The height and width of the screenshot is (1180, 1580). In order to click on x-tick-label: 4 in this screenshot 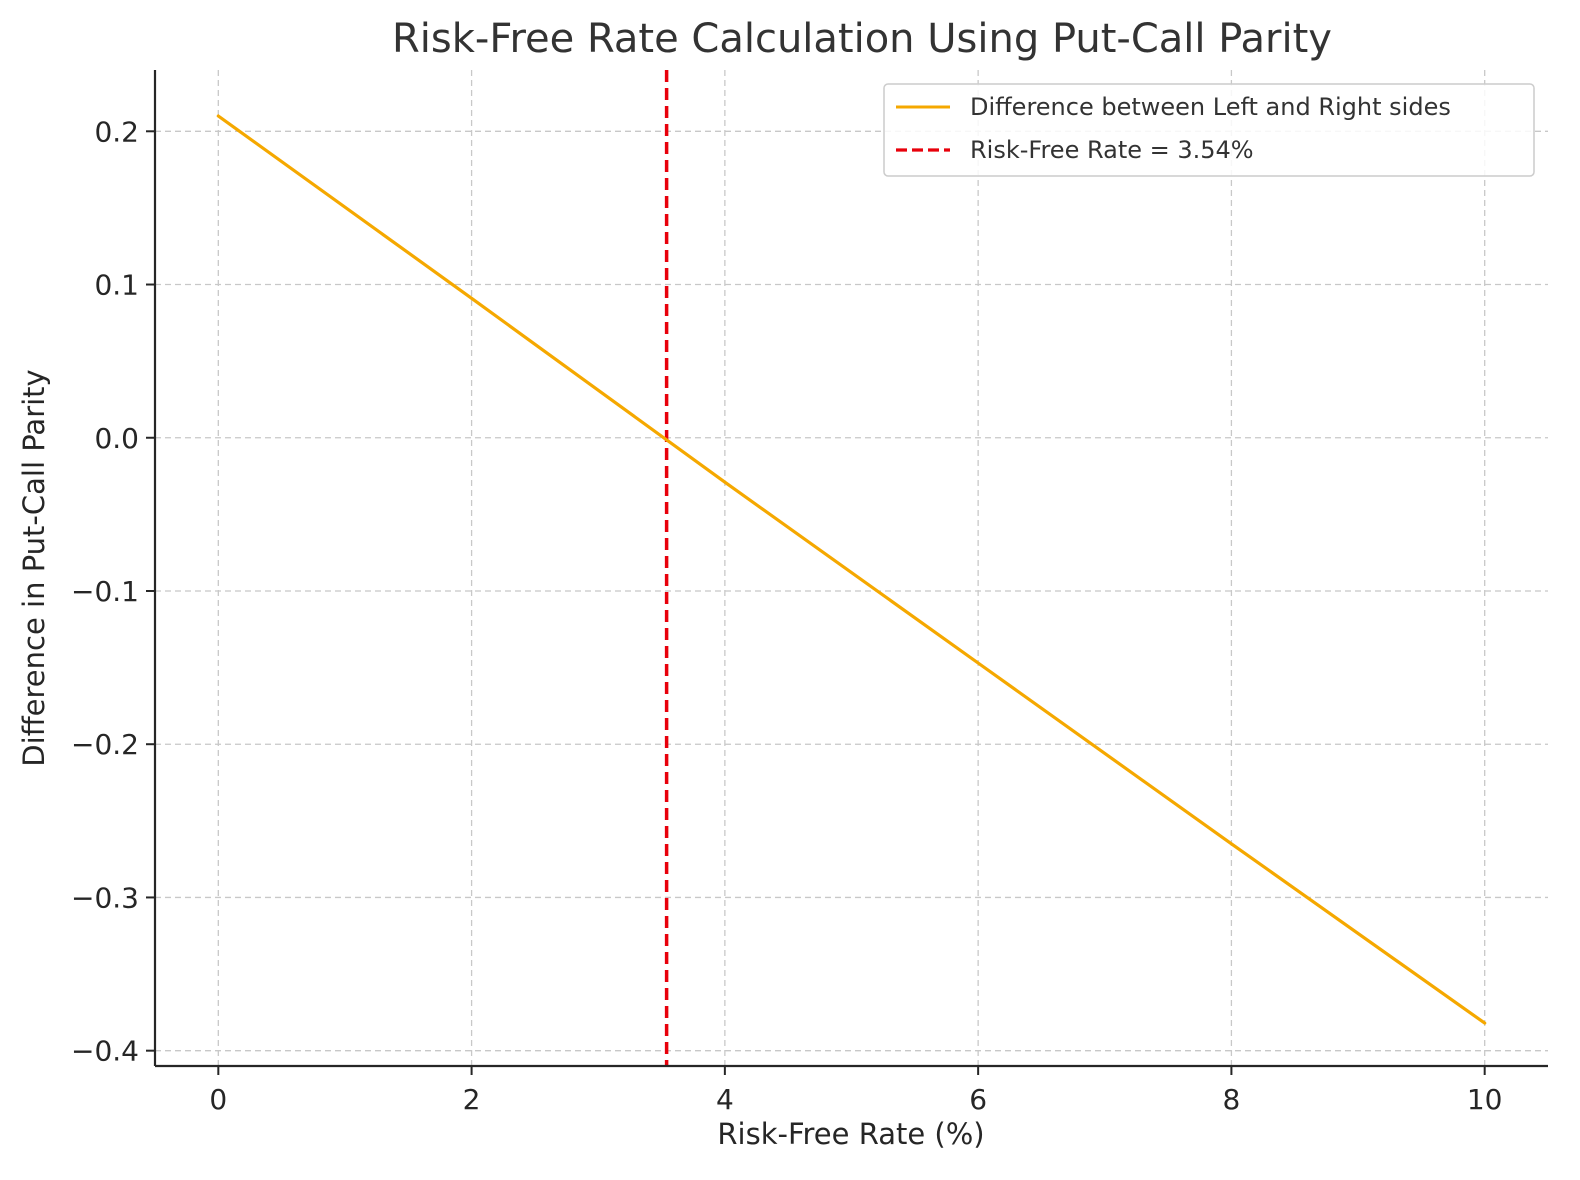, I will do `click(725, 1099)`.